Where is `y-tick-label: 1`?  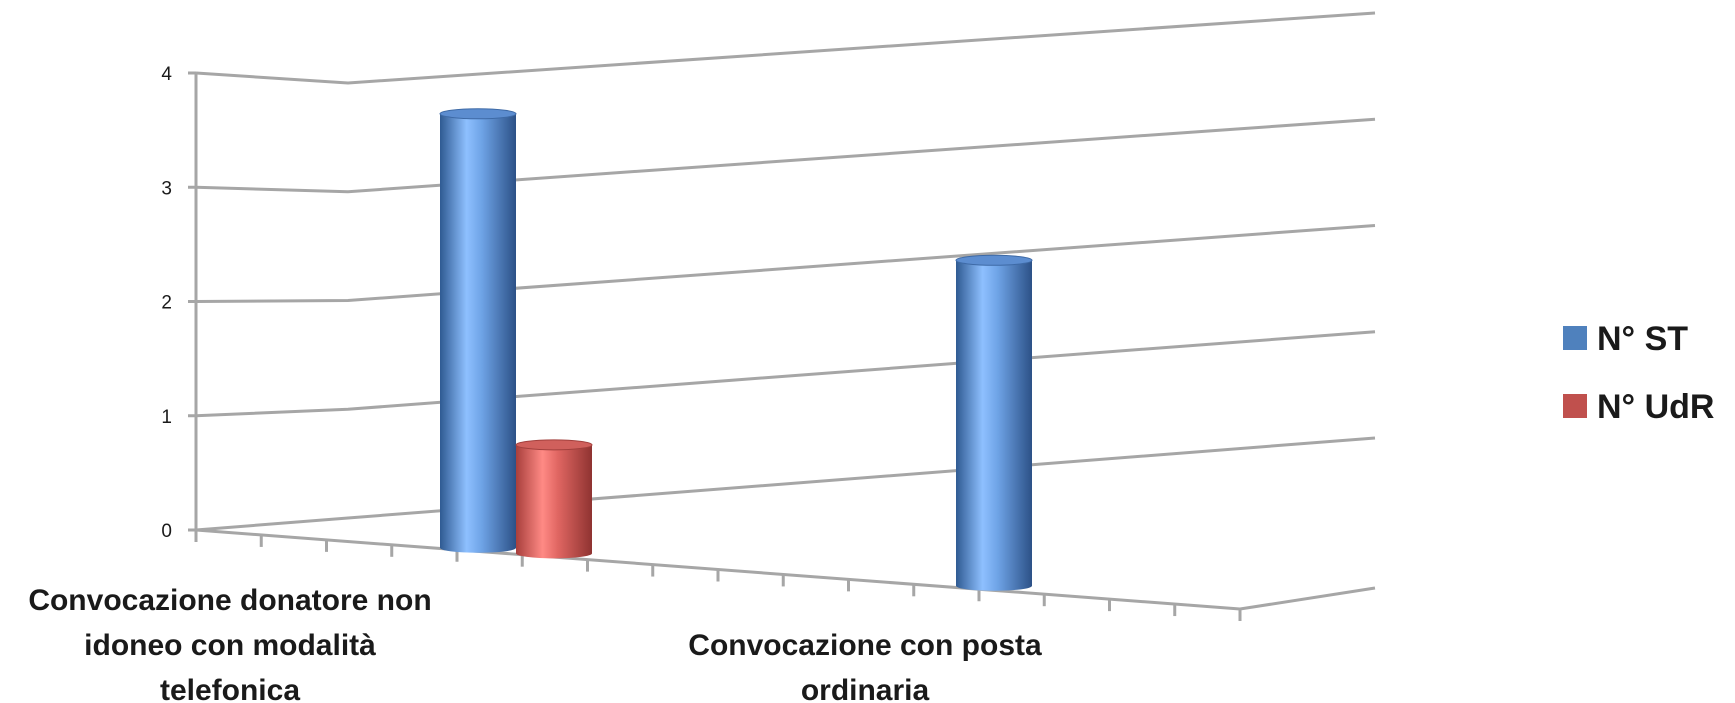
y-tick-label: 1 is located at coordinates (166, 417).